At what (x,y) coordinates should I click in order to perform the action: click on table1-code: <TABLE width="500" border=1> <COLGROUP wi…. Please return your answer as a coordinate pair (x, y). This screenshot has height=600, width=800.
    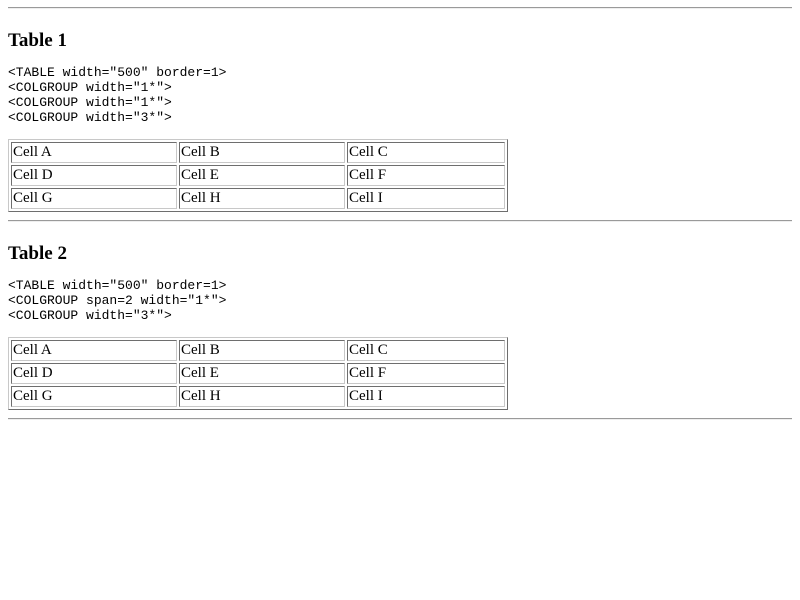
    Looking at the image, I should click on (400, 95).